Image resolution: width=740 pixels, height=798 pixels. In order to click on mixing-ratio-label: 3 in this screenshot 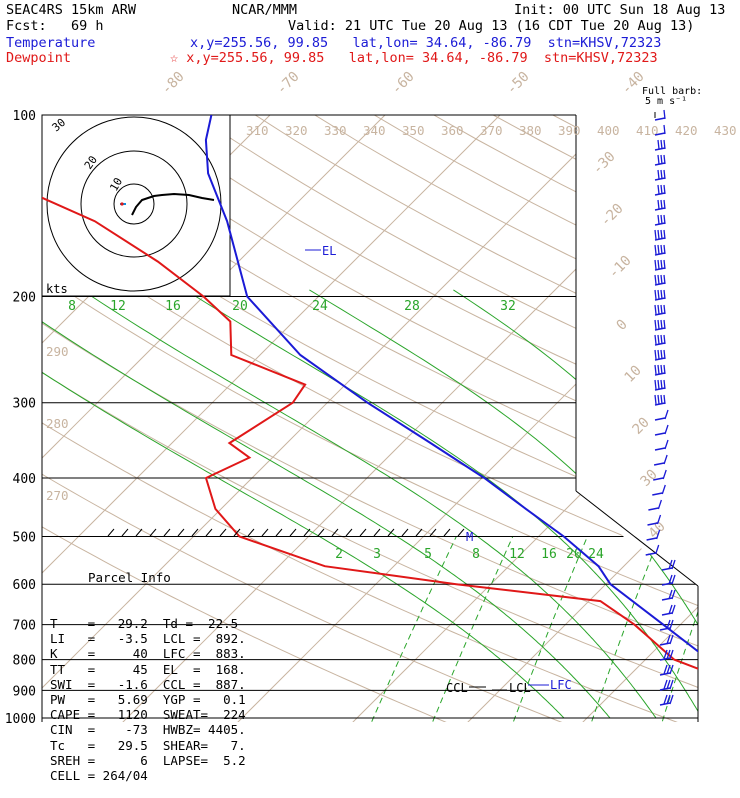, I will do `click(377, 554)`.